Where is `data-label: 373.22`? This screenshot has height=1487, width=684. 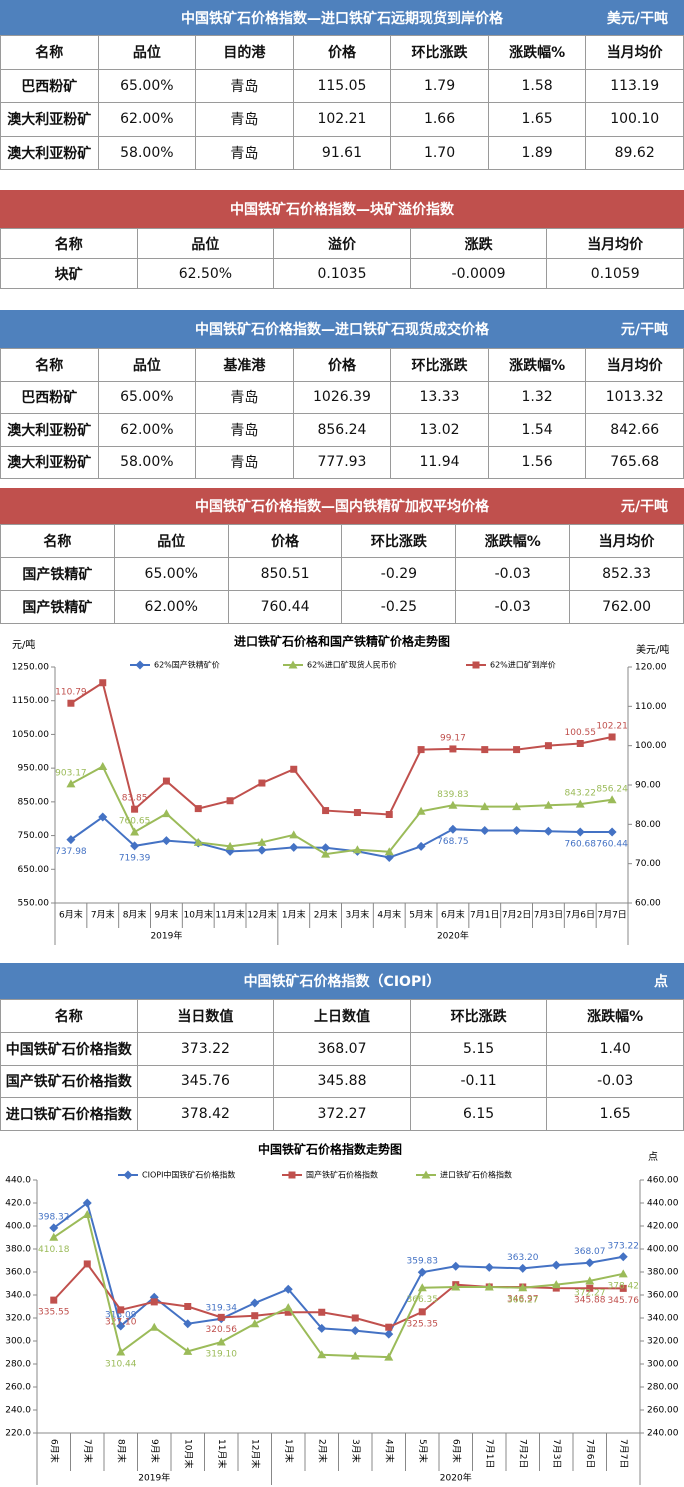
data-label: 373.22 is located at coordinates (624, 1246).